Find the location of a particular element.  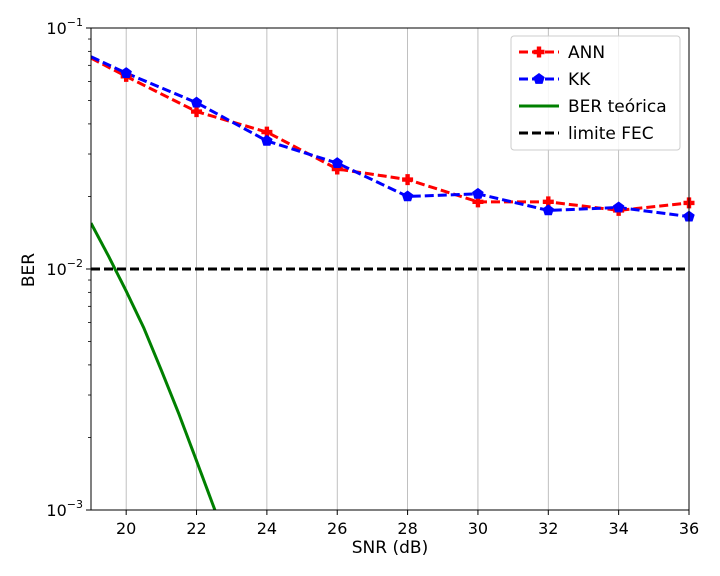

x-tick-label-30: 30 is located at coordinates (478, 528).